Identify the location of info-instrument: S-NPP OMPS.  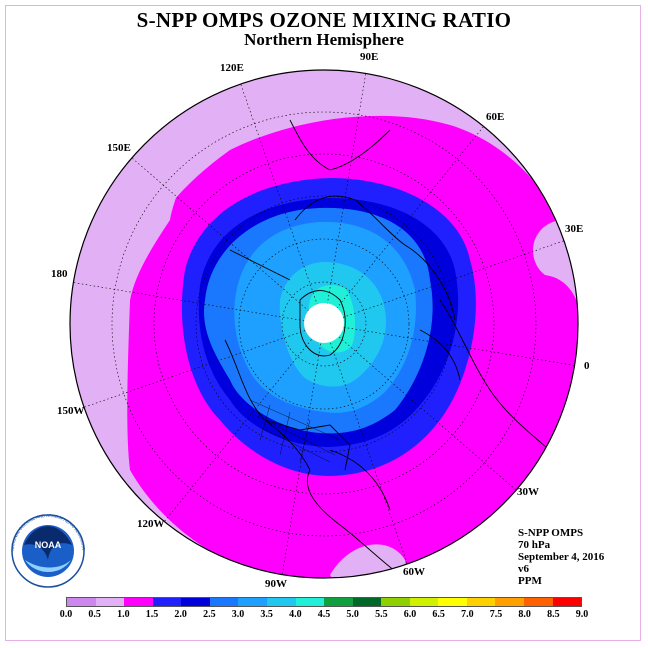
(551, 533).